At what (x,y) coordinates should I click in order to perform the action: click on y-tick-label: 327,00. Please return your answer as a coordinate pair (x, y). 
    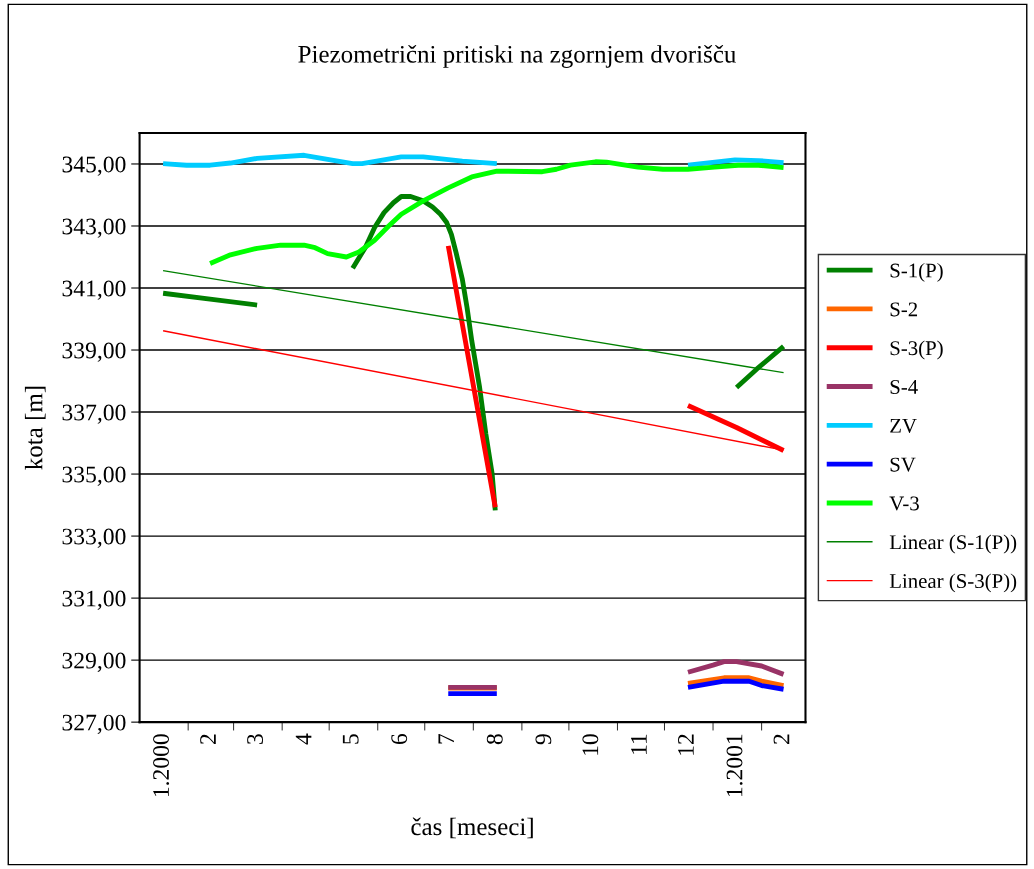
    Looking at the image, I should click on (94, 724).